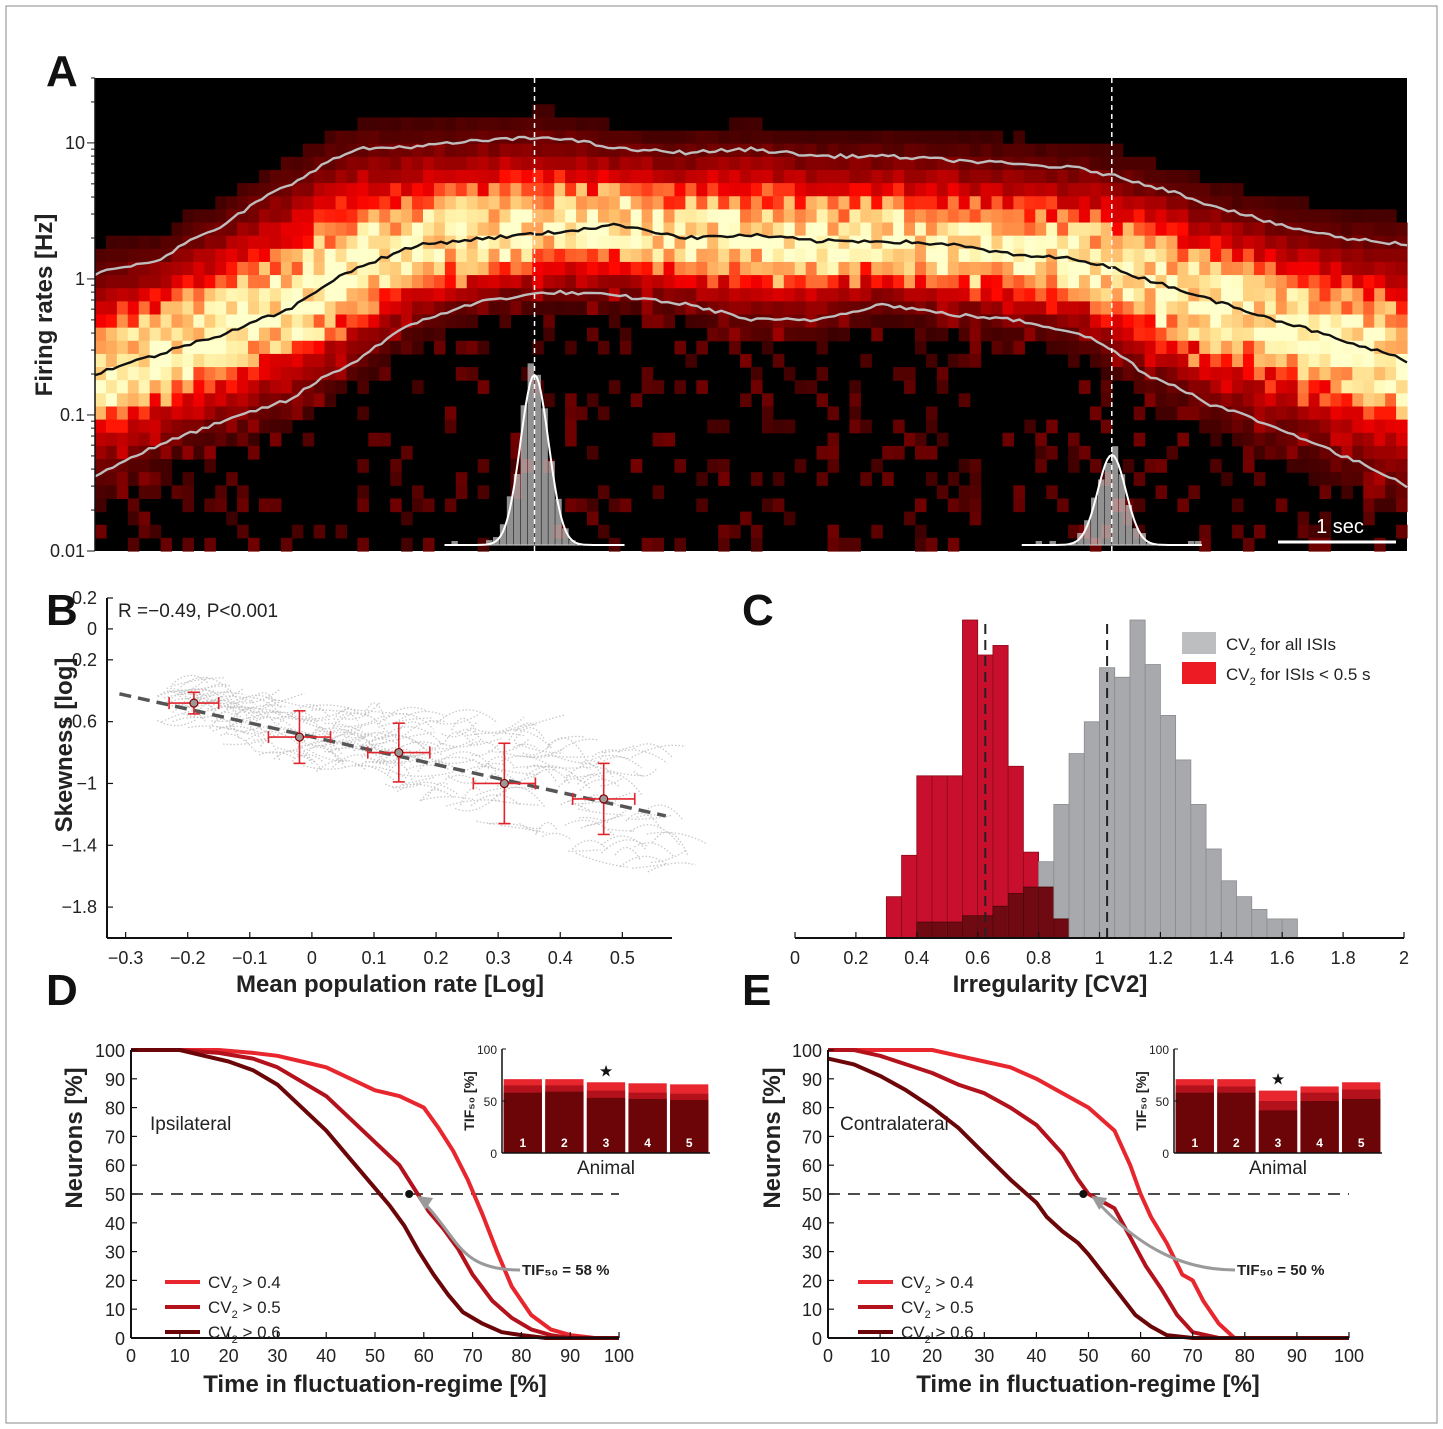  I want to click on xtick-label: 60, so click(1141, 1356).